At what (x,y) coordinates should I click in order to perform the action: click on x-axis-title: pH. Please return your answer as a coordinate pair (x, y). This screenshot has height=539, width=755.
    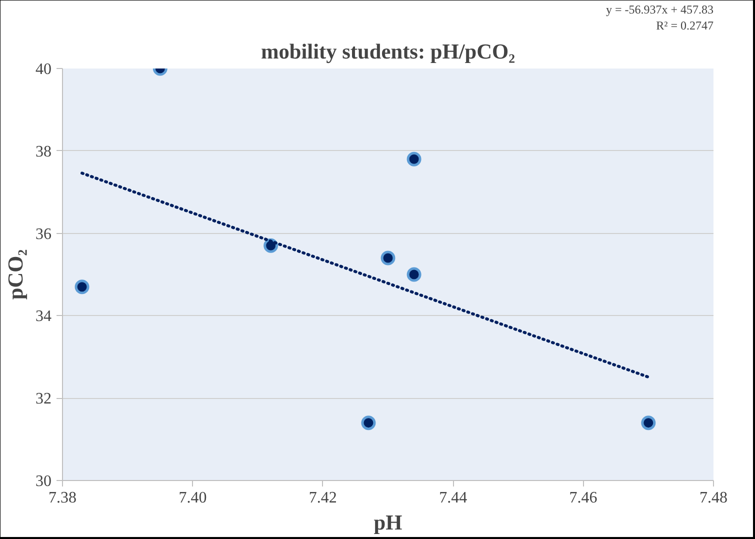
    Looking at the image, I should click on (388, 522).